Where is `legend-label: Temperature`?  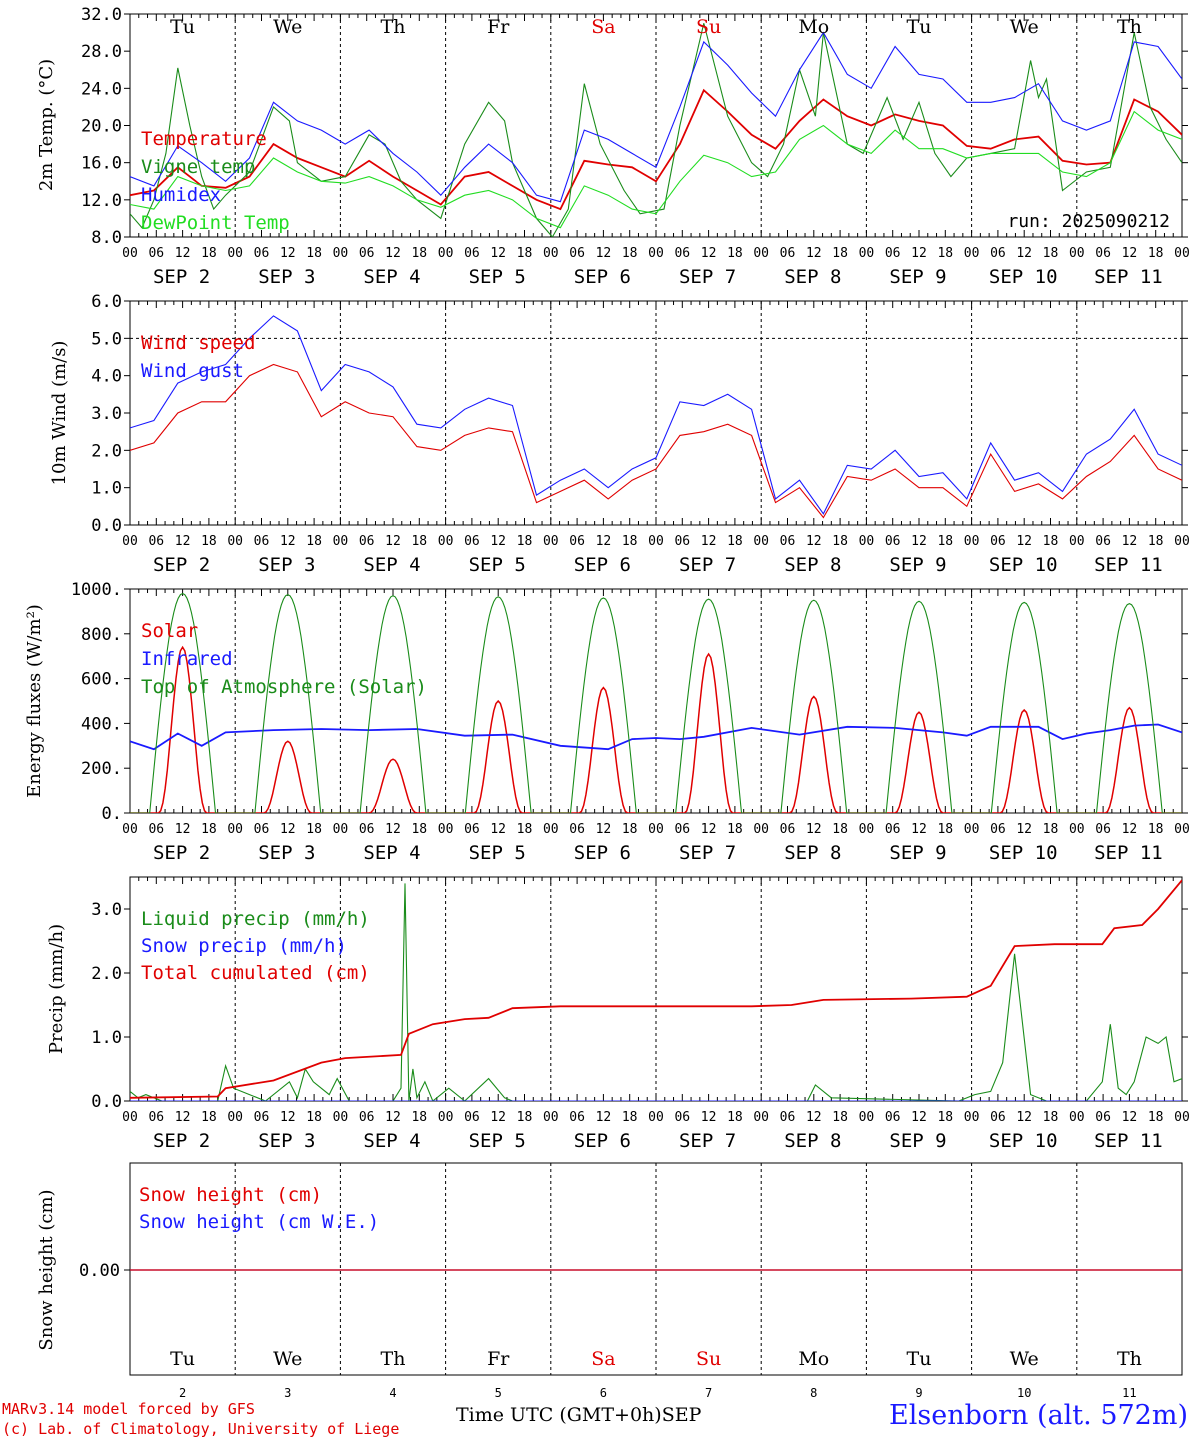 legend-label: Temperature is located at coordinates (204, 139).